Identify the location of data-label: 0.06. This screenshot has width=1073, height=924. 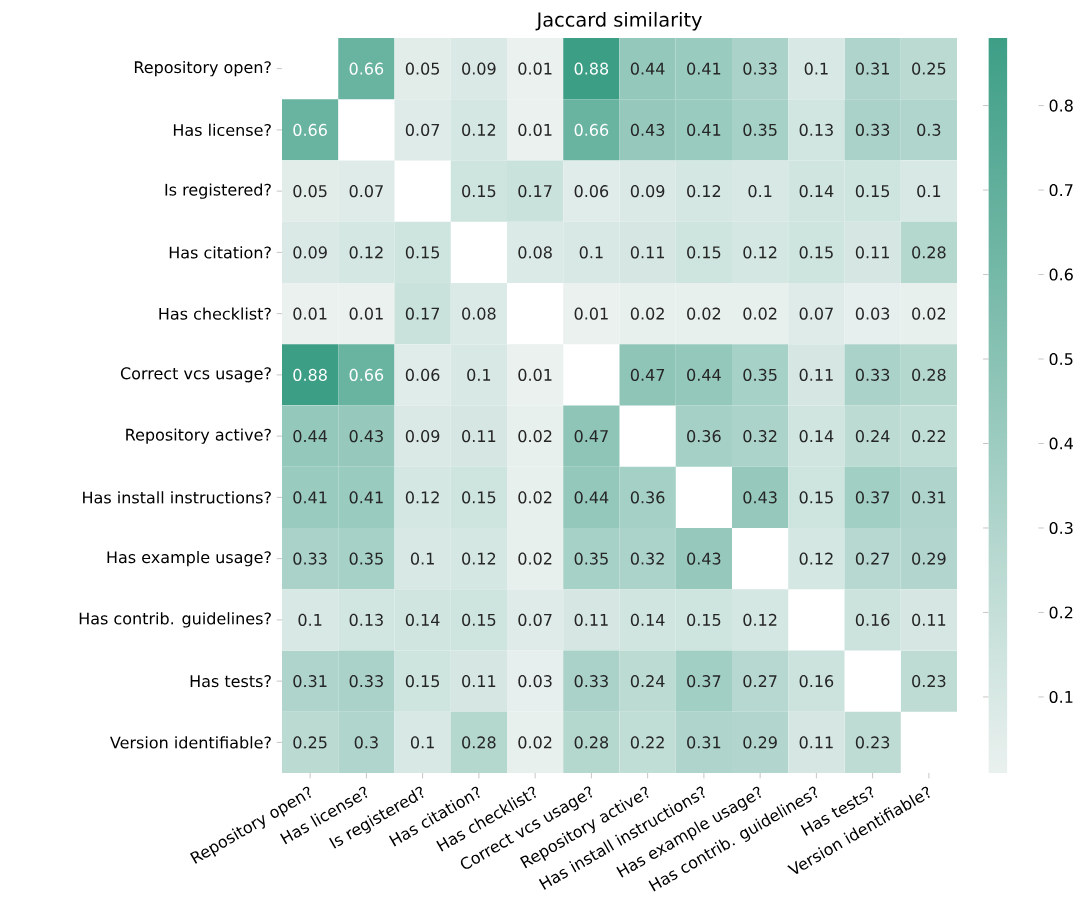
(591, 191).